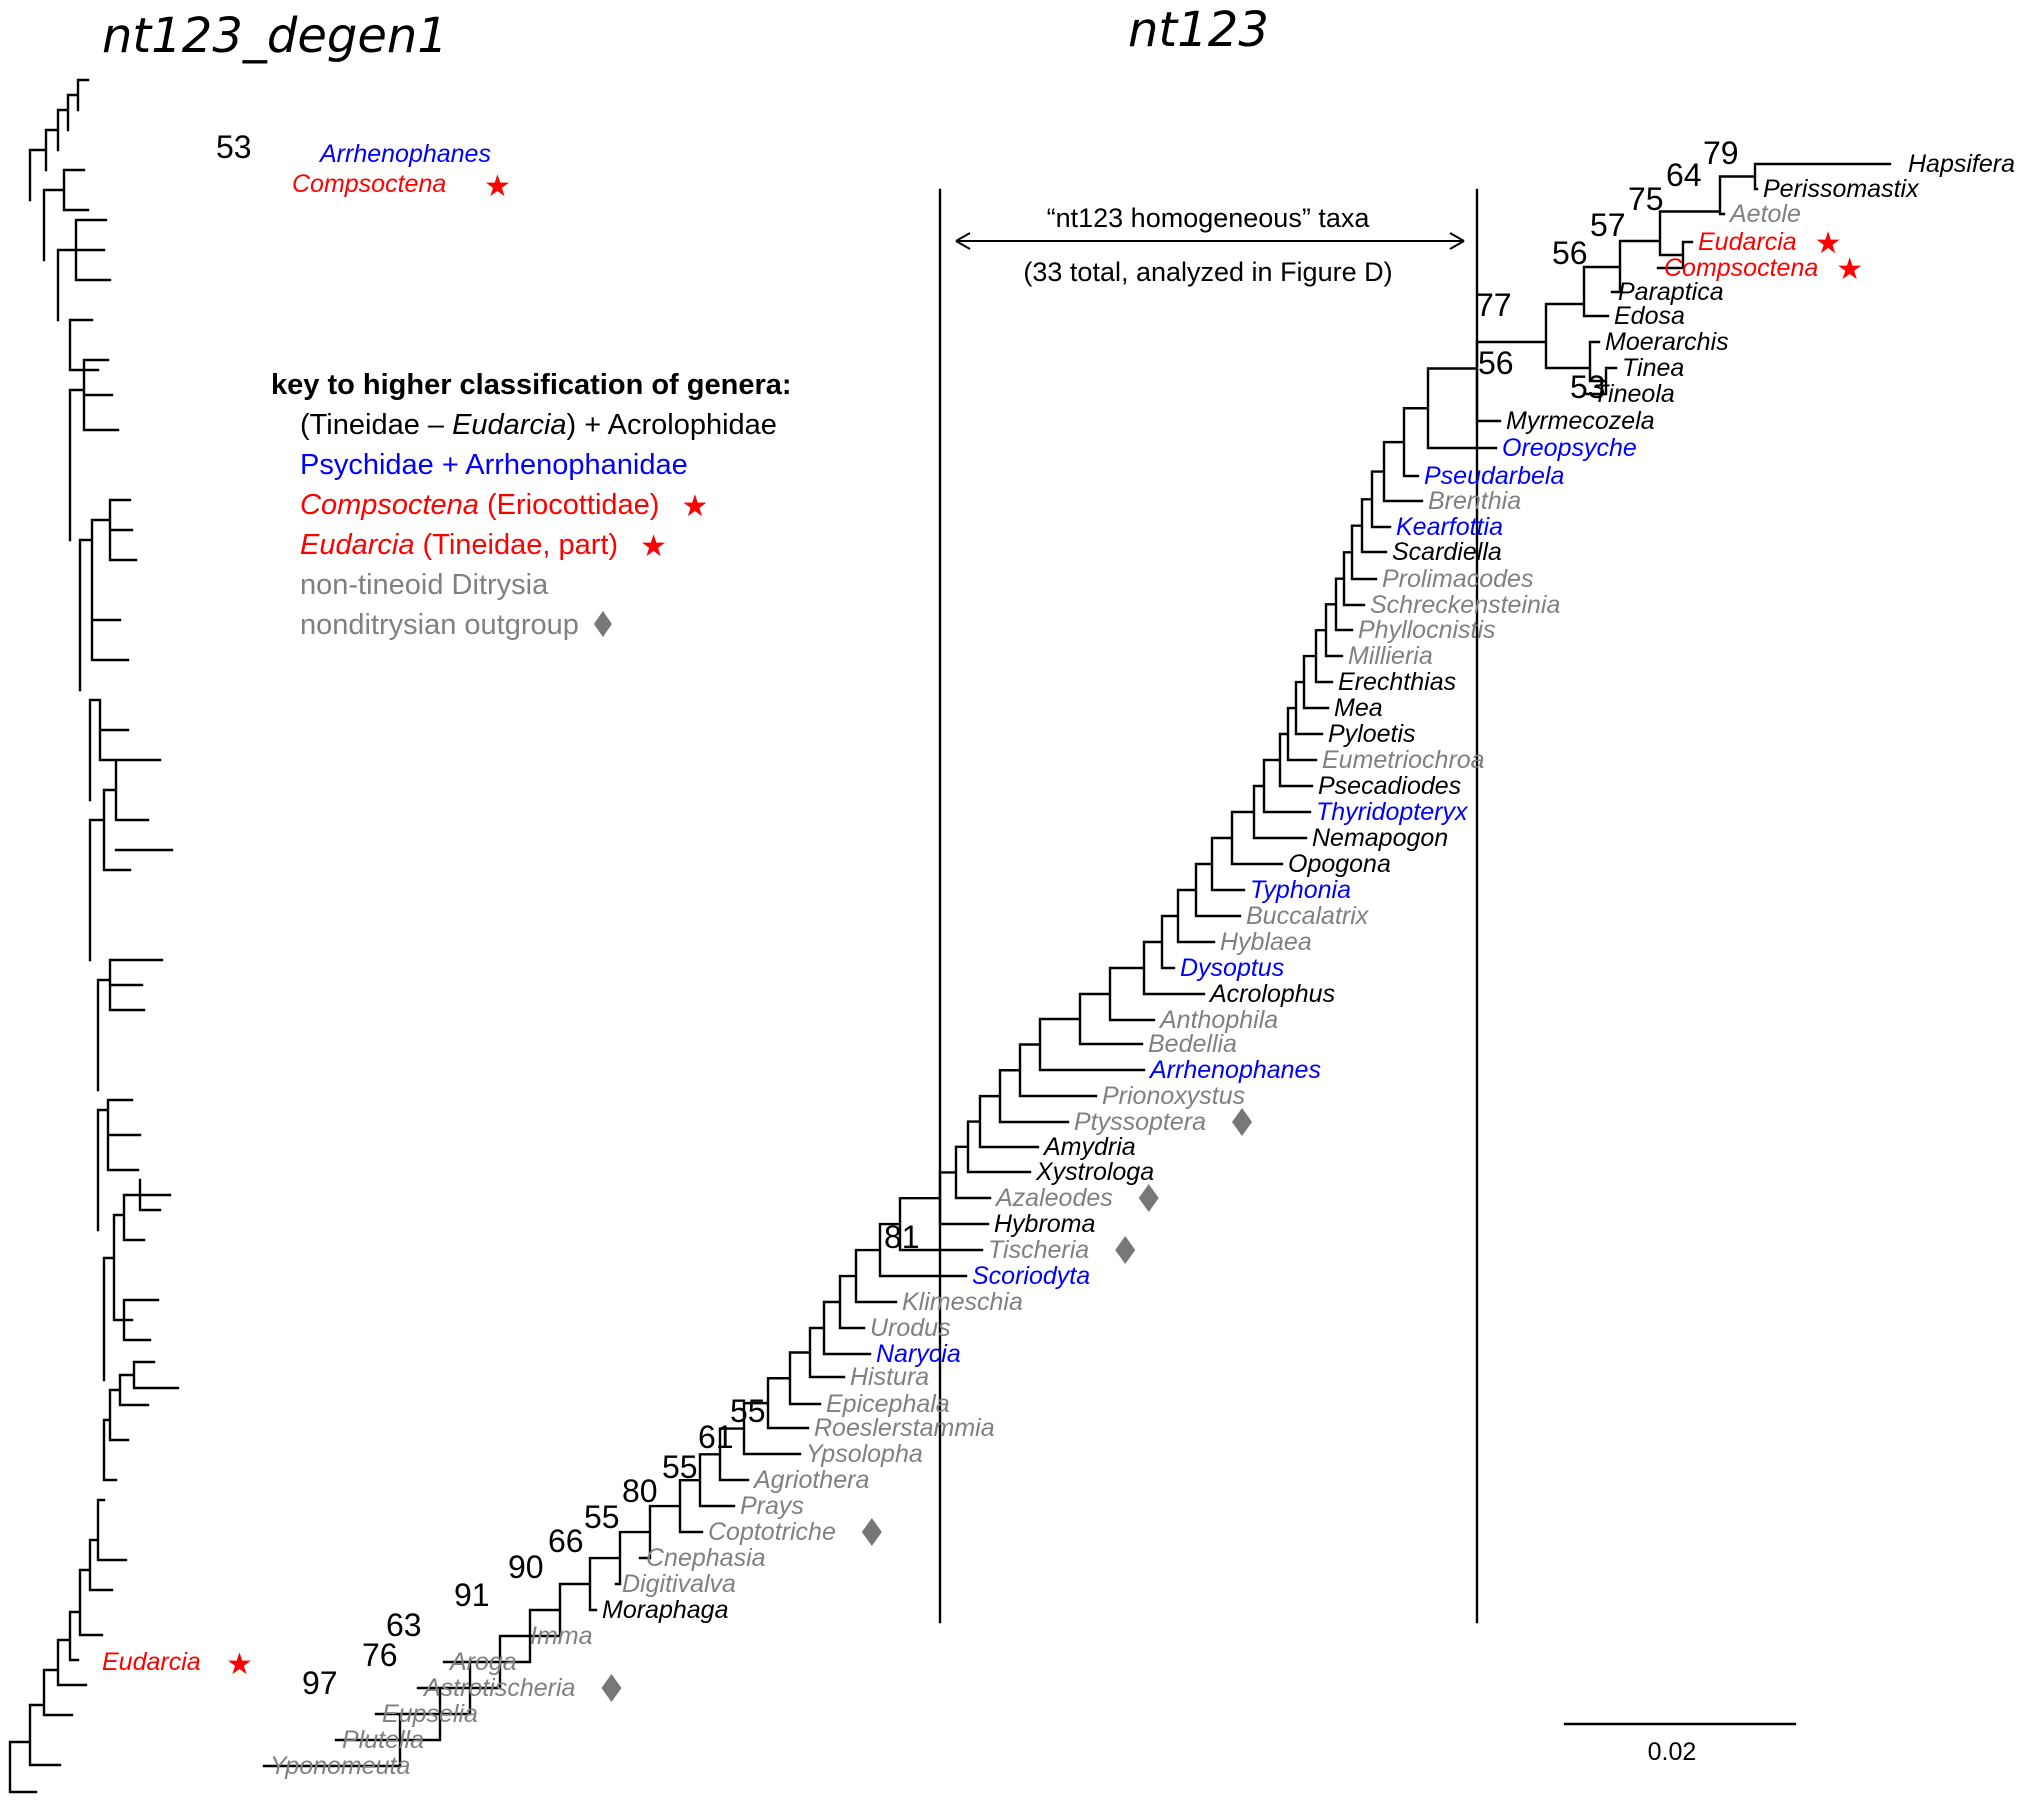 This screenshot has width=2037, height=1803. I want to click on taxon-tischeria: Tischeria, so click(1038, 1250).